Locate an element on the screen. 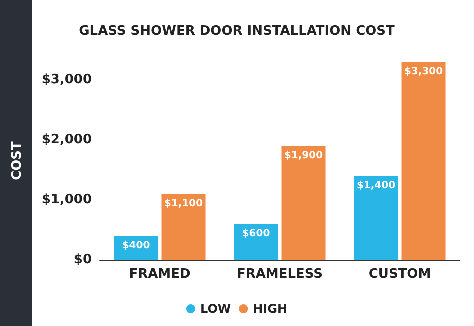 The image size is (474, 326). legend-label: LOW is located at coordinates (216, 309).